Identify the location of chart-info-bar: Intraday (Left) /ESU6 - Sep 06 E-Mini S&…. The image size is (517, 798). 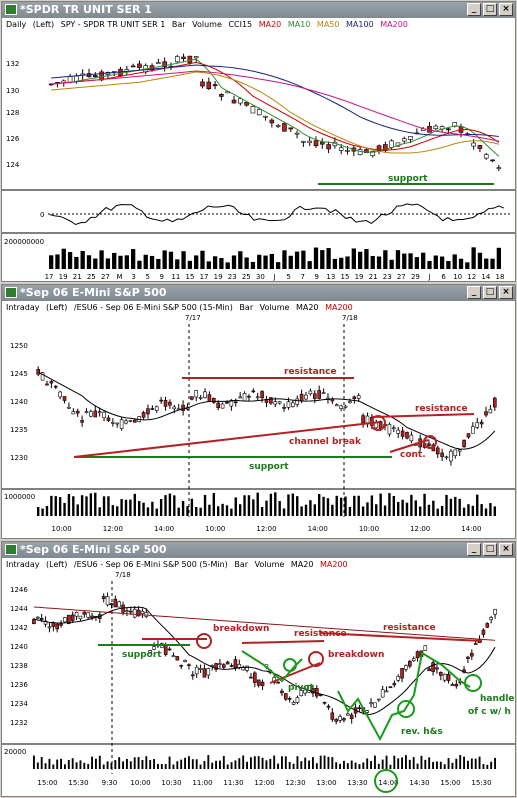
(179, 564).